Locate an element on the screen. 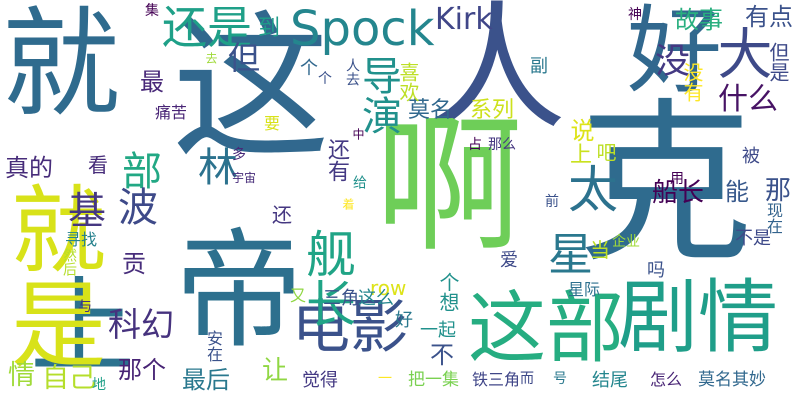  cloud-word: 就 is located at coordinates (61, 66).